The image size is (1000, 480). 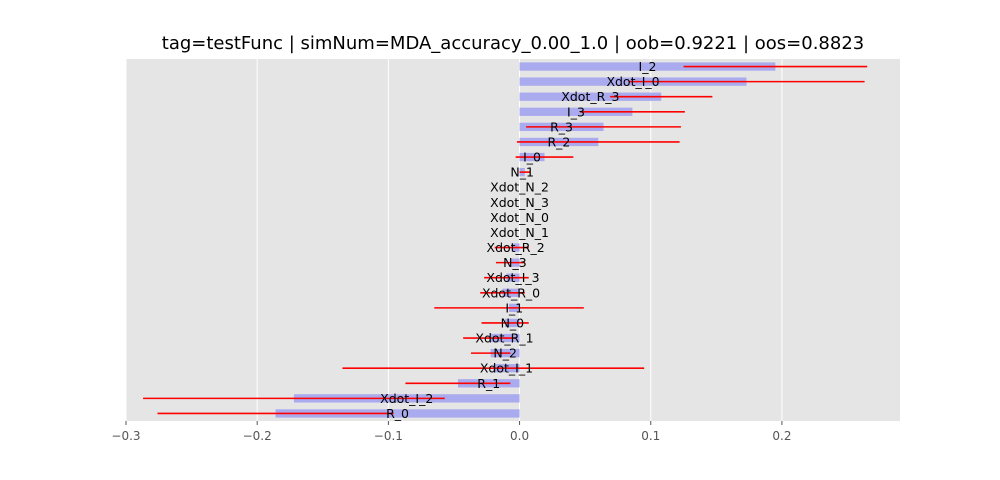 I want to click on bar-label: I_1, so click(x=514, y=307).